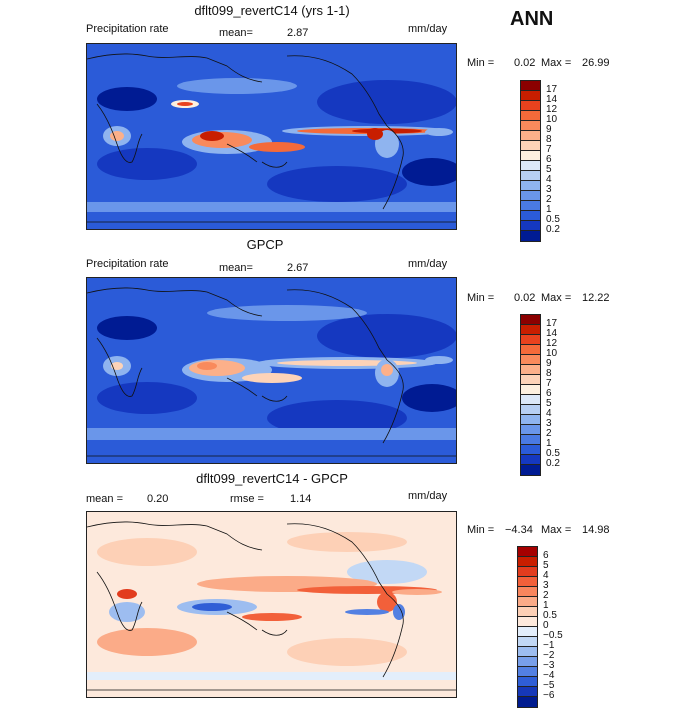 The image size is (700, 708). Describe the element at coordinates (271, 370) in the screenshot. I see `panel2-map` at that location.